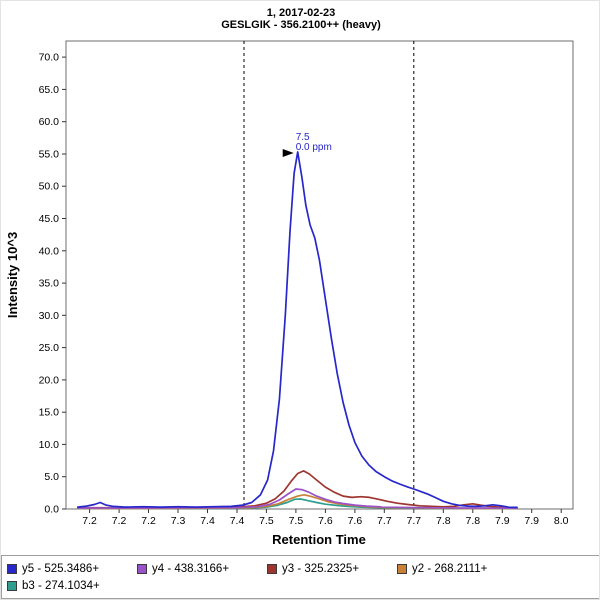 This screenshot has height=600, width=600. I want to click on x-tick-label: 8.0, so click(561, 521).